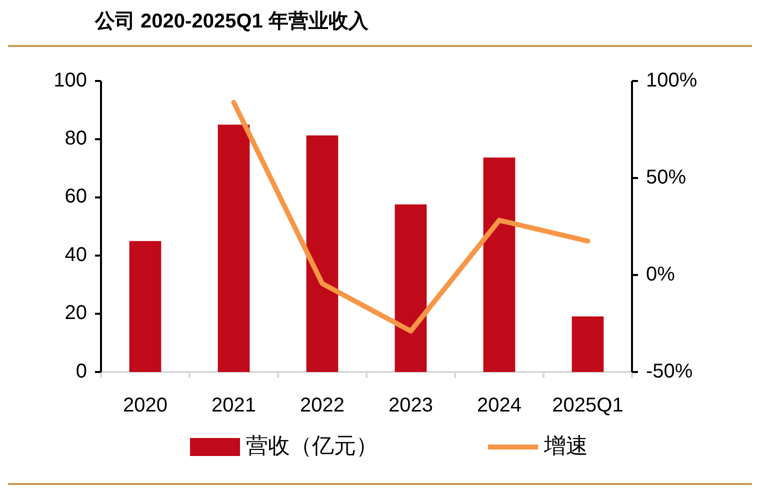  I want to click on y2-tick-label: -50%, so click(669, 371).